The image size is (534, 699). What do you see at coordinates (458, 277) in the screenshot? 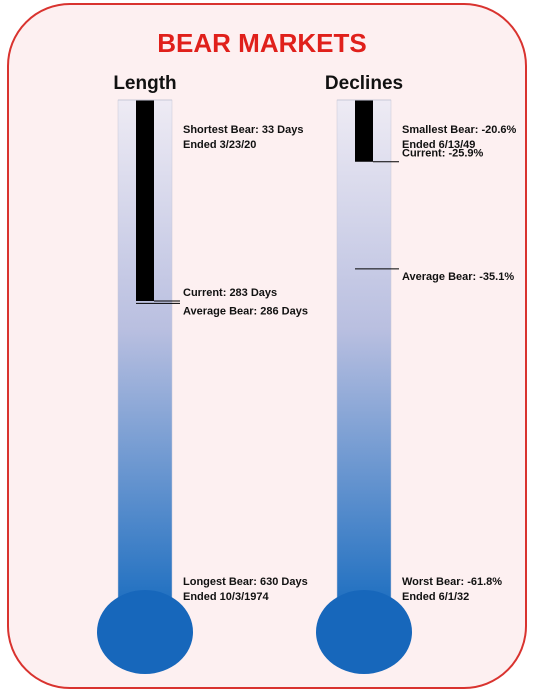
I see `average-label: Average Bear: -35.1%` at bounding box center [458, 277].